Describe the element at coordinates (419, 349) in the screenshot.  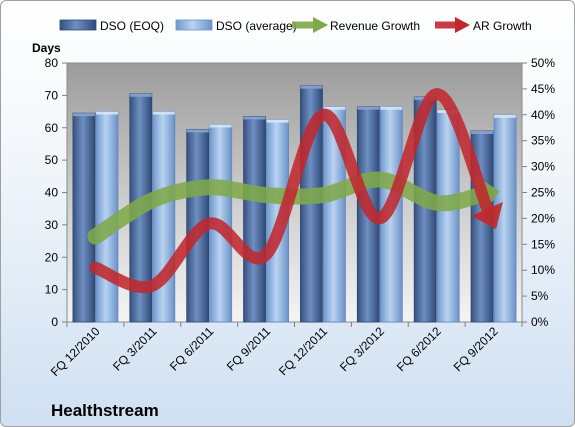
I see `x-tick-label: FQ 6/2012` at that location.